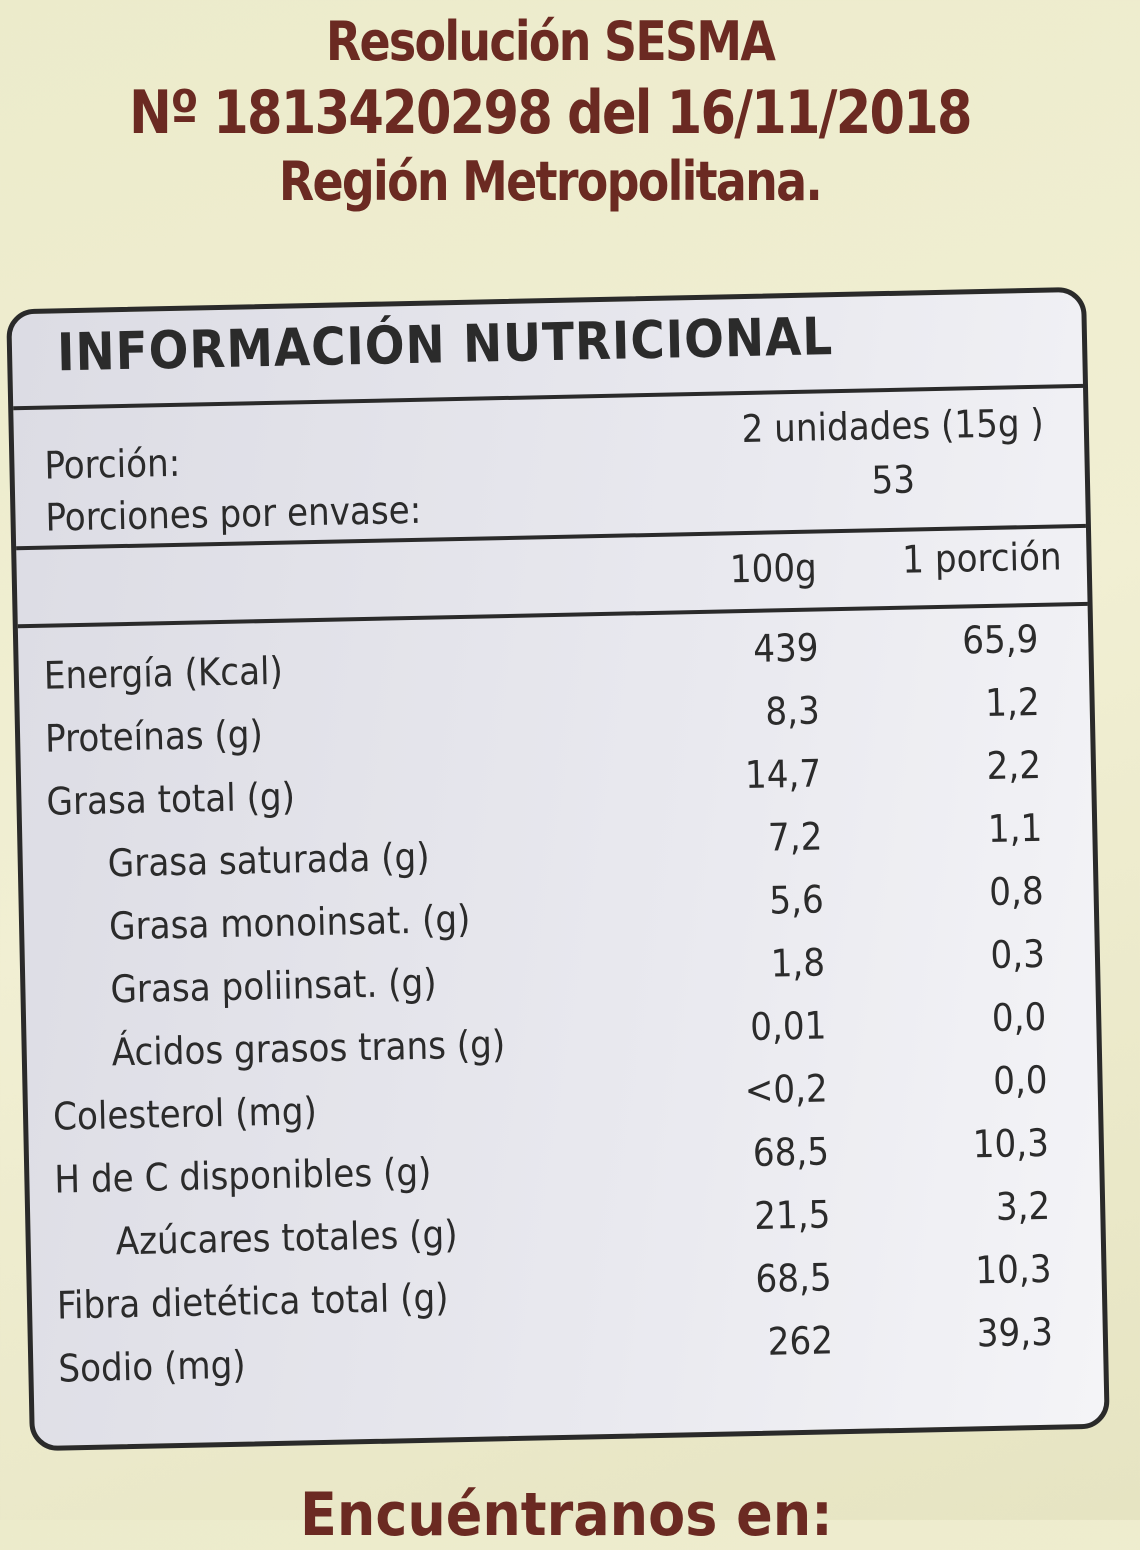  What do you see at coordinates (798, 963) in the screenshot?
I see `nutrient-value-100g: 1,8` at bounding box center [798, 963].